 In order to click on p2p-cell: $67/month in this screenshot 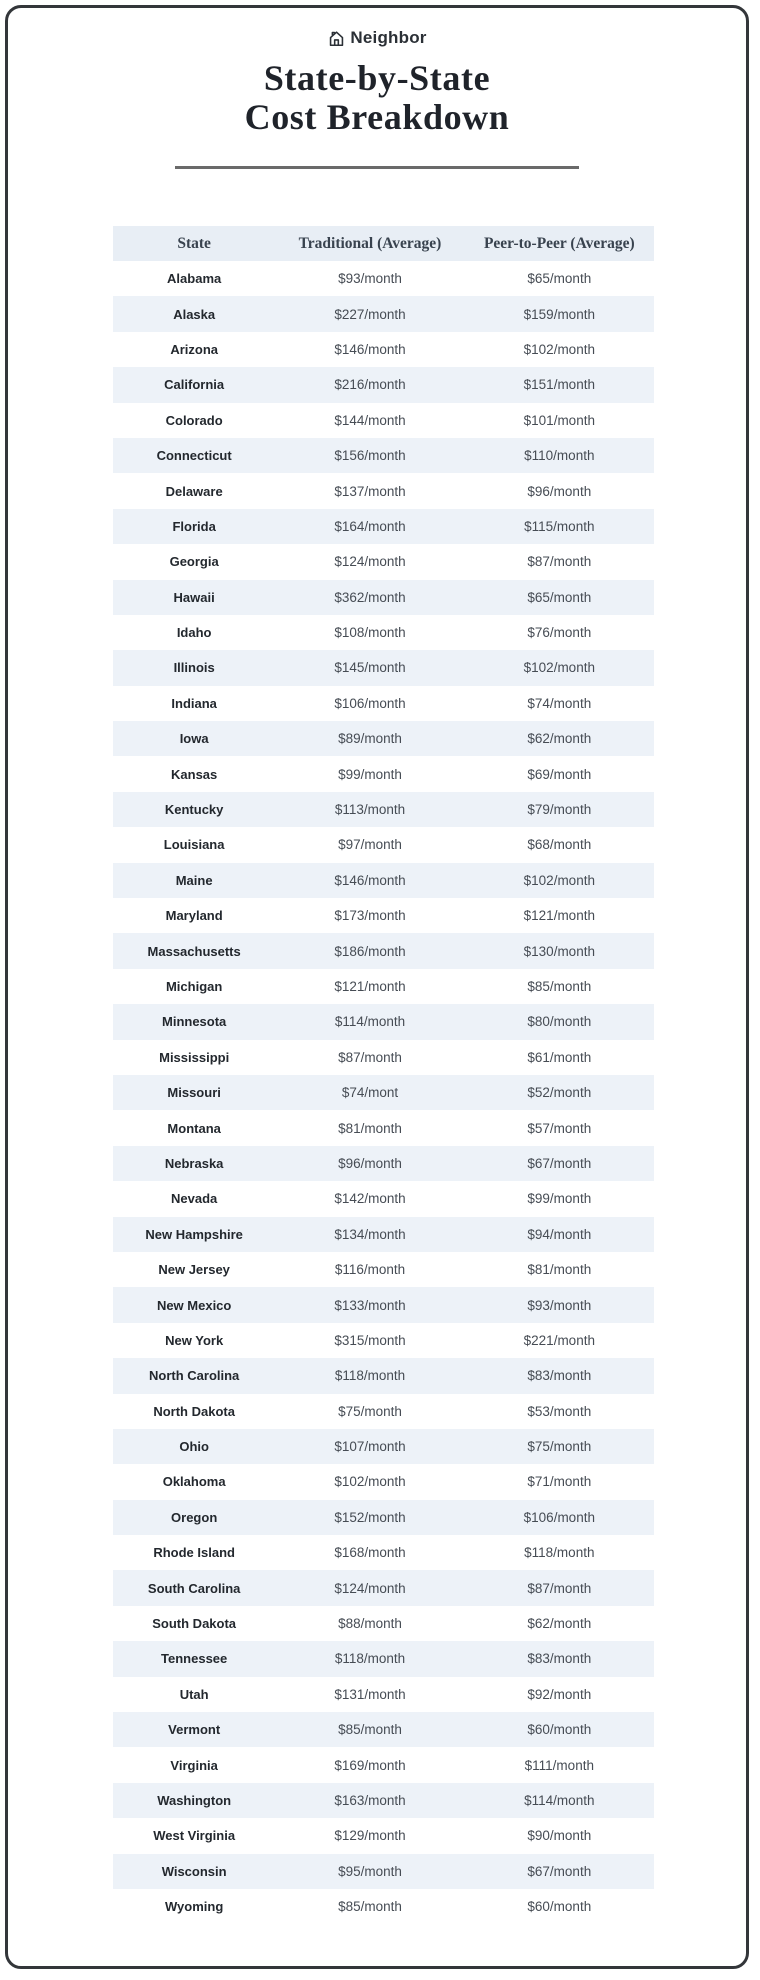, I will do `click(559, 1871)`.